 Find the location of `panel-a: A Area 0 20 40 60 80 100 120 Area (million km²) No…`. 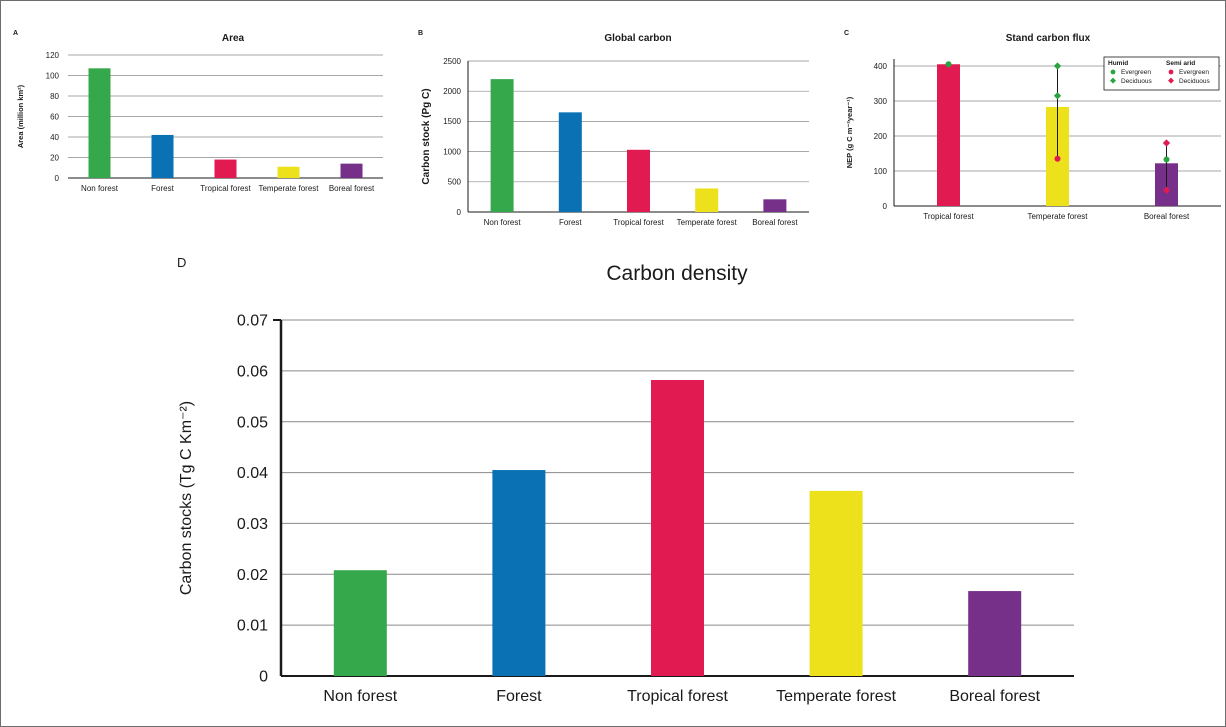

panel-a: A Area 0 20 40 60 80 100 120 Area (million km²) No… is located at coordinates (198, 111).